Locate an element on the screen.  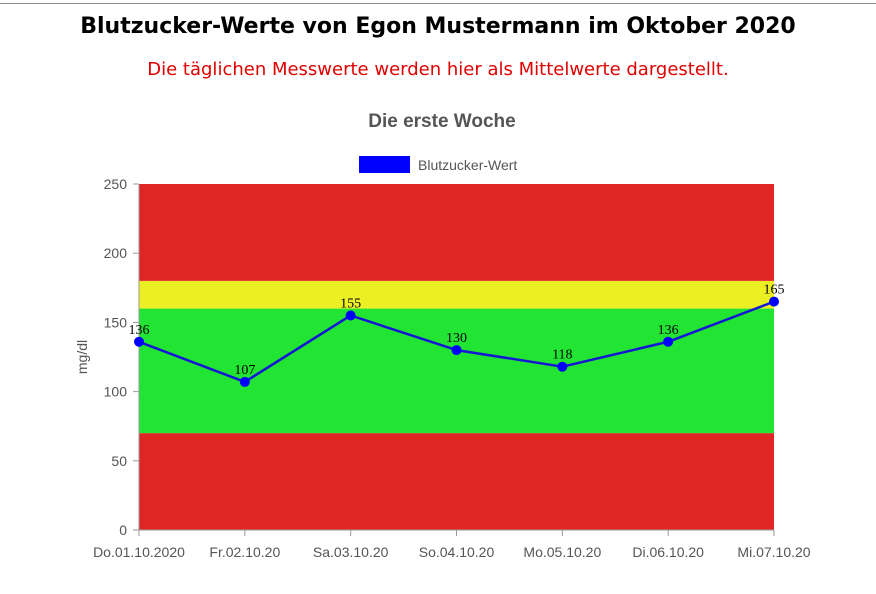
x-tick-label: Do.01.10.2020 is located at coordinates (139, 552).